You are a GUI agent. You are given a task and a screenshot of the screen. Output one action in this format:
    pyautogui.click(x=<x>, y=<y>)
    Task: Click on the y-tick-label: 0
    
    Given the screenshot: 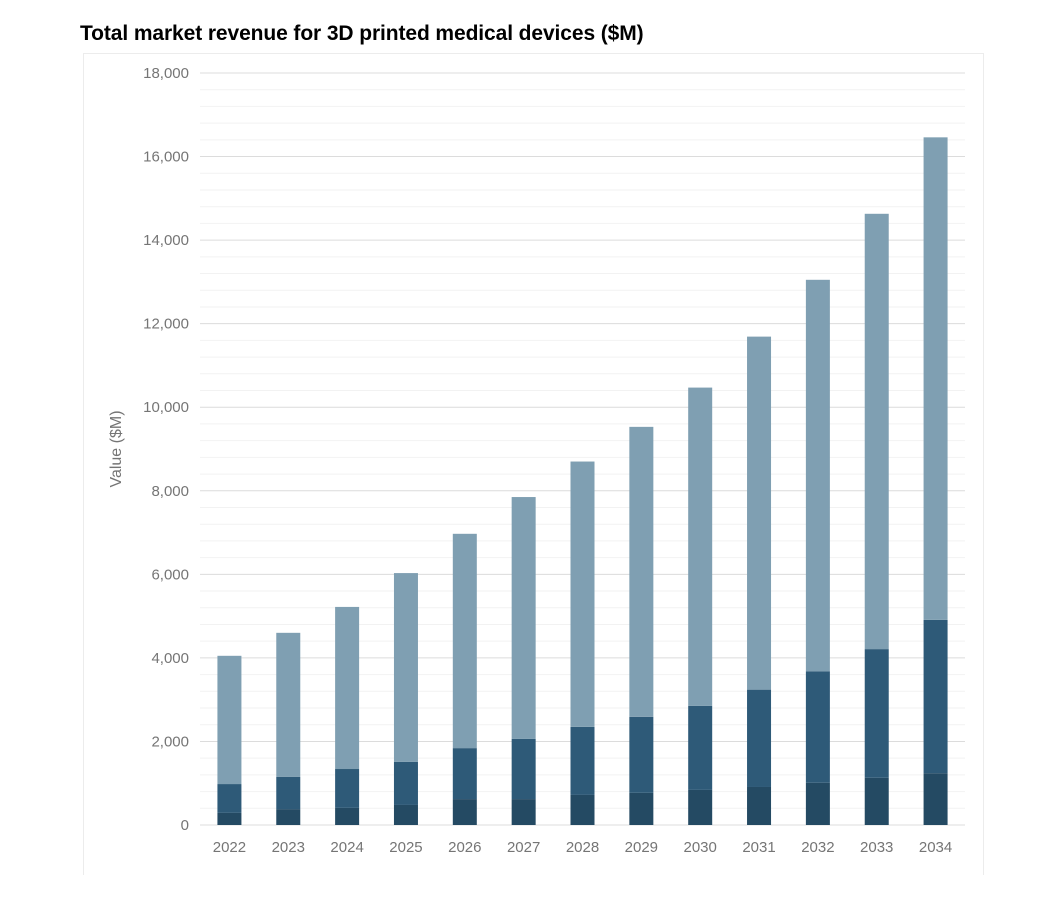 What is the action you would take?
    pyautogui.click(x=185, y=825)
    